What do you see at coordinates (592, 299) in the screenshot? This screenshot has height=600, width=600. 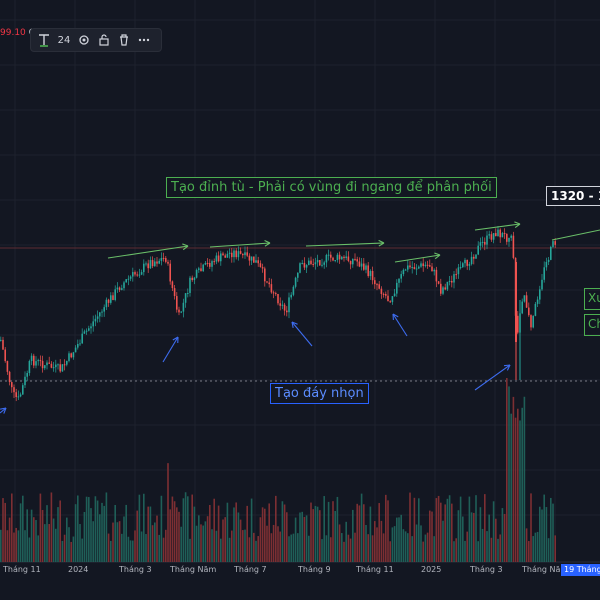 I see `side-label-1: Xu` at bounding box center [592, 299].